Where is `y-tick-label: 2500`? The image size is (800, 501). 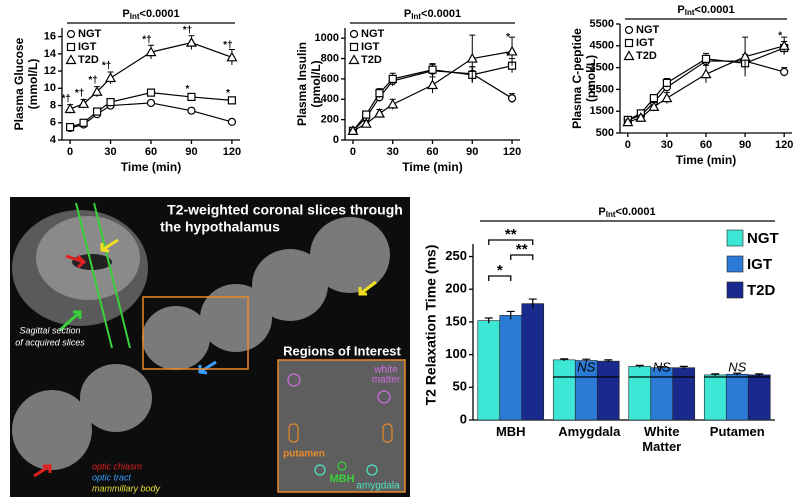 y-tick-label: 2500 is located at coordinates (602, 89).